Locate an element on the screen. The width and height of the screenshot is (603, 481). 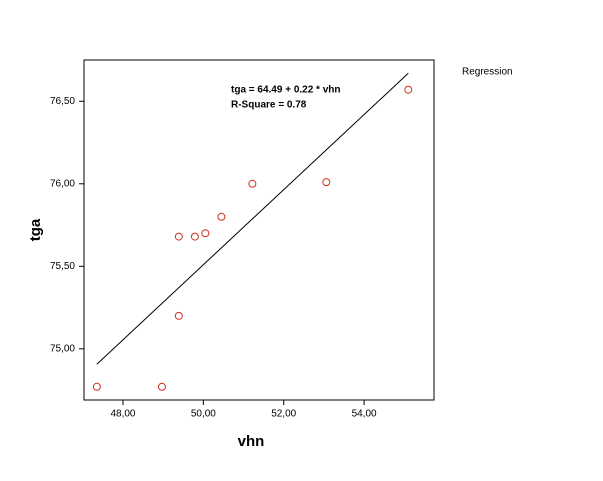
y-axis-title: tga is located at coordinates (35, 229).